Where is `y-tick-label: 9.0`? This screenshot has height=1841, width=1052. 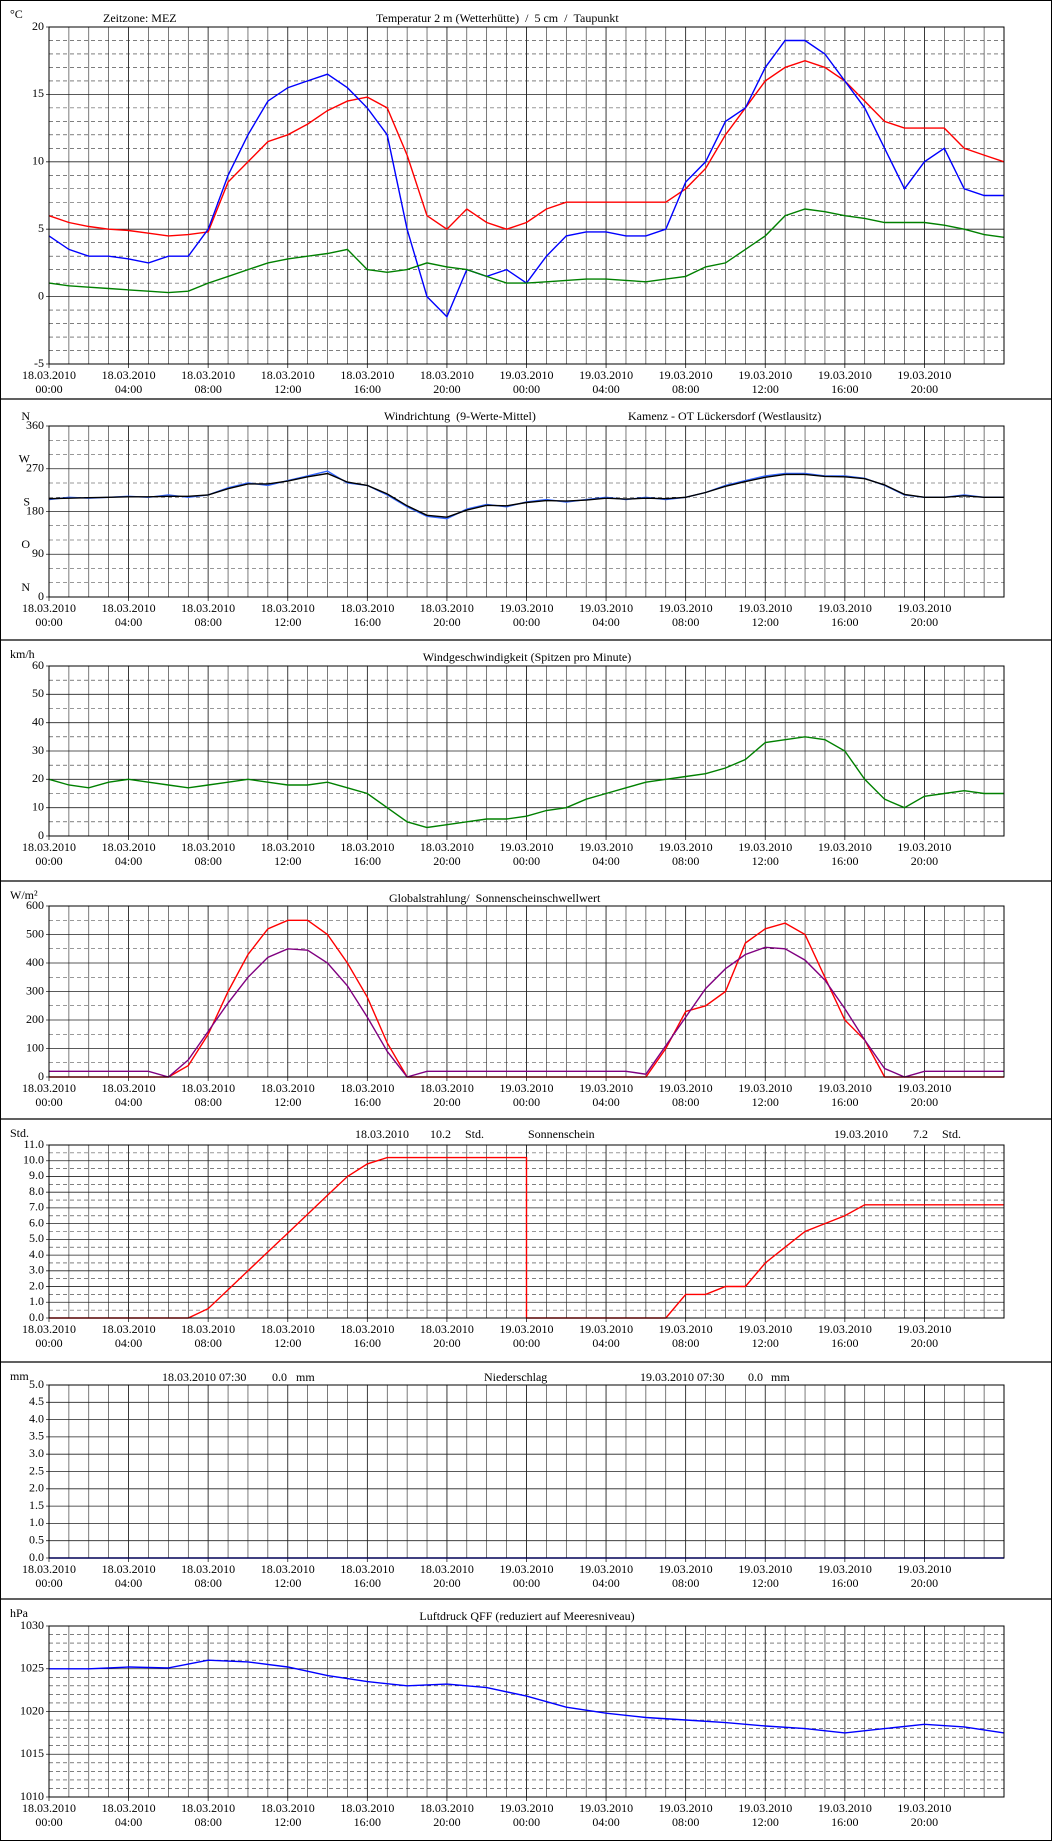
y-tick-label: 9.0 is located at coordinates (36, 1175).